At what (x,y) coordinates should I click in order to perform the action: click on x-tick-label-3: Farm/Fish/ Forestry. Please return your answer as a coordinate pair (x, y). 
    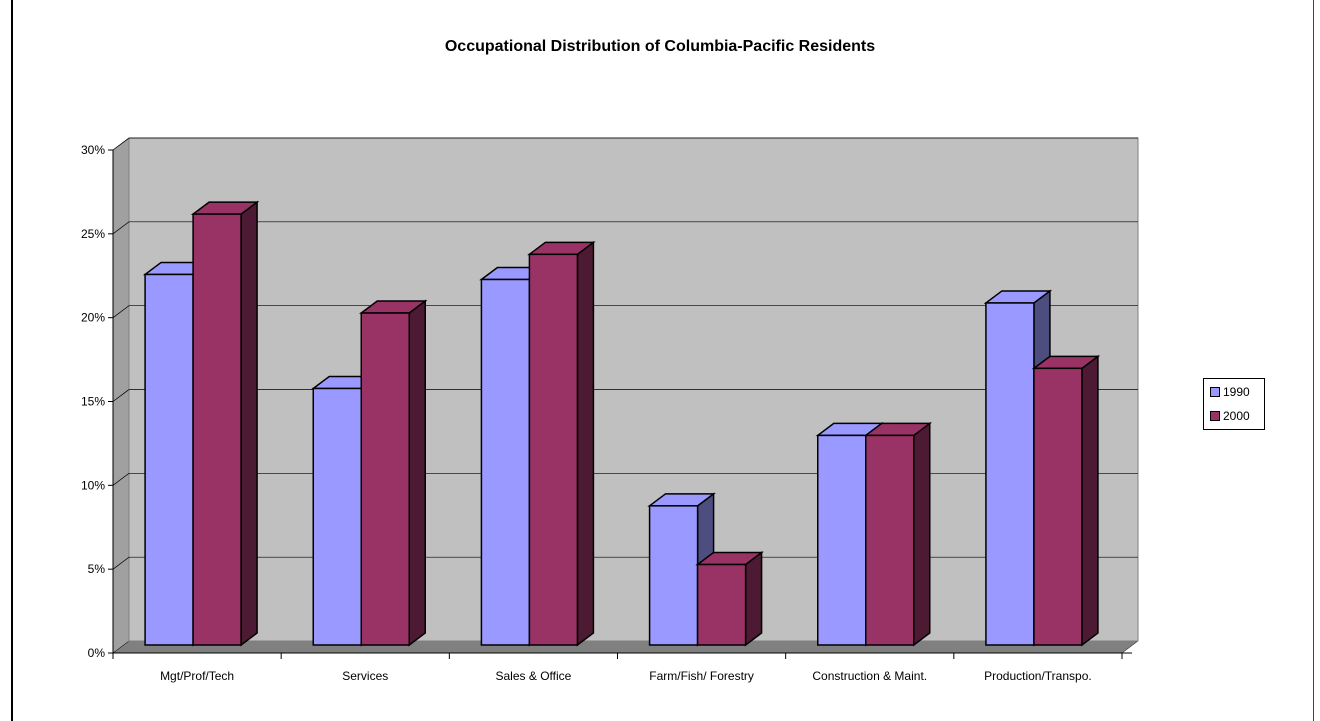
    Looking at the image, I should click on (701, 676).